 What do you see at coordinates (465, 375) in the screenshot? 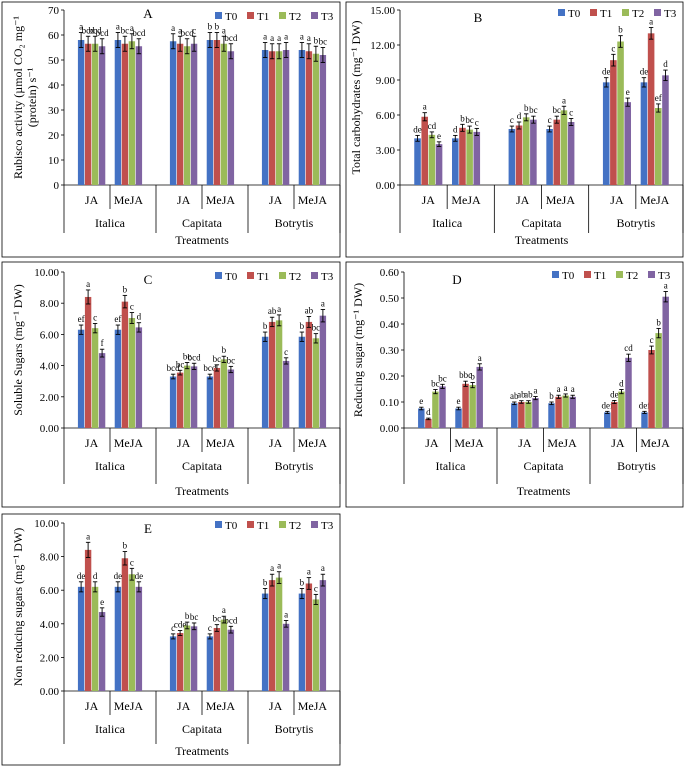
I see `significance-letter: bbc` at bounding box center [465, 375].